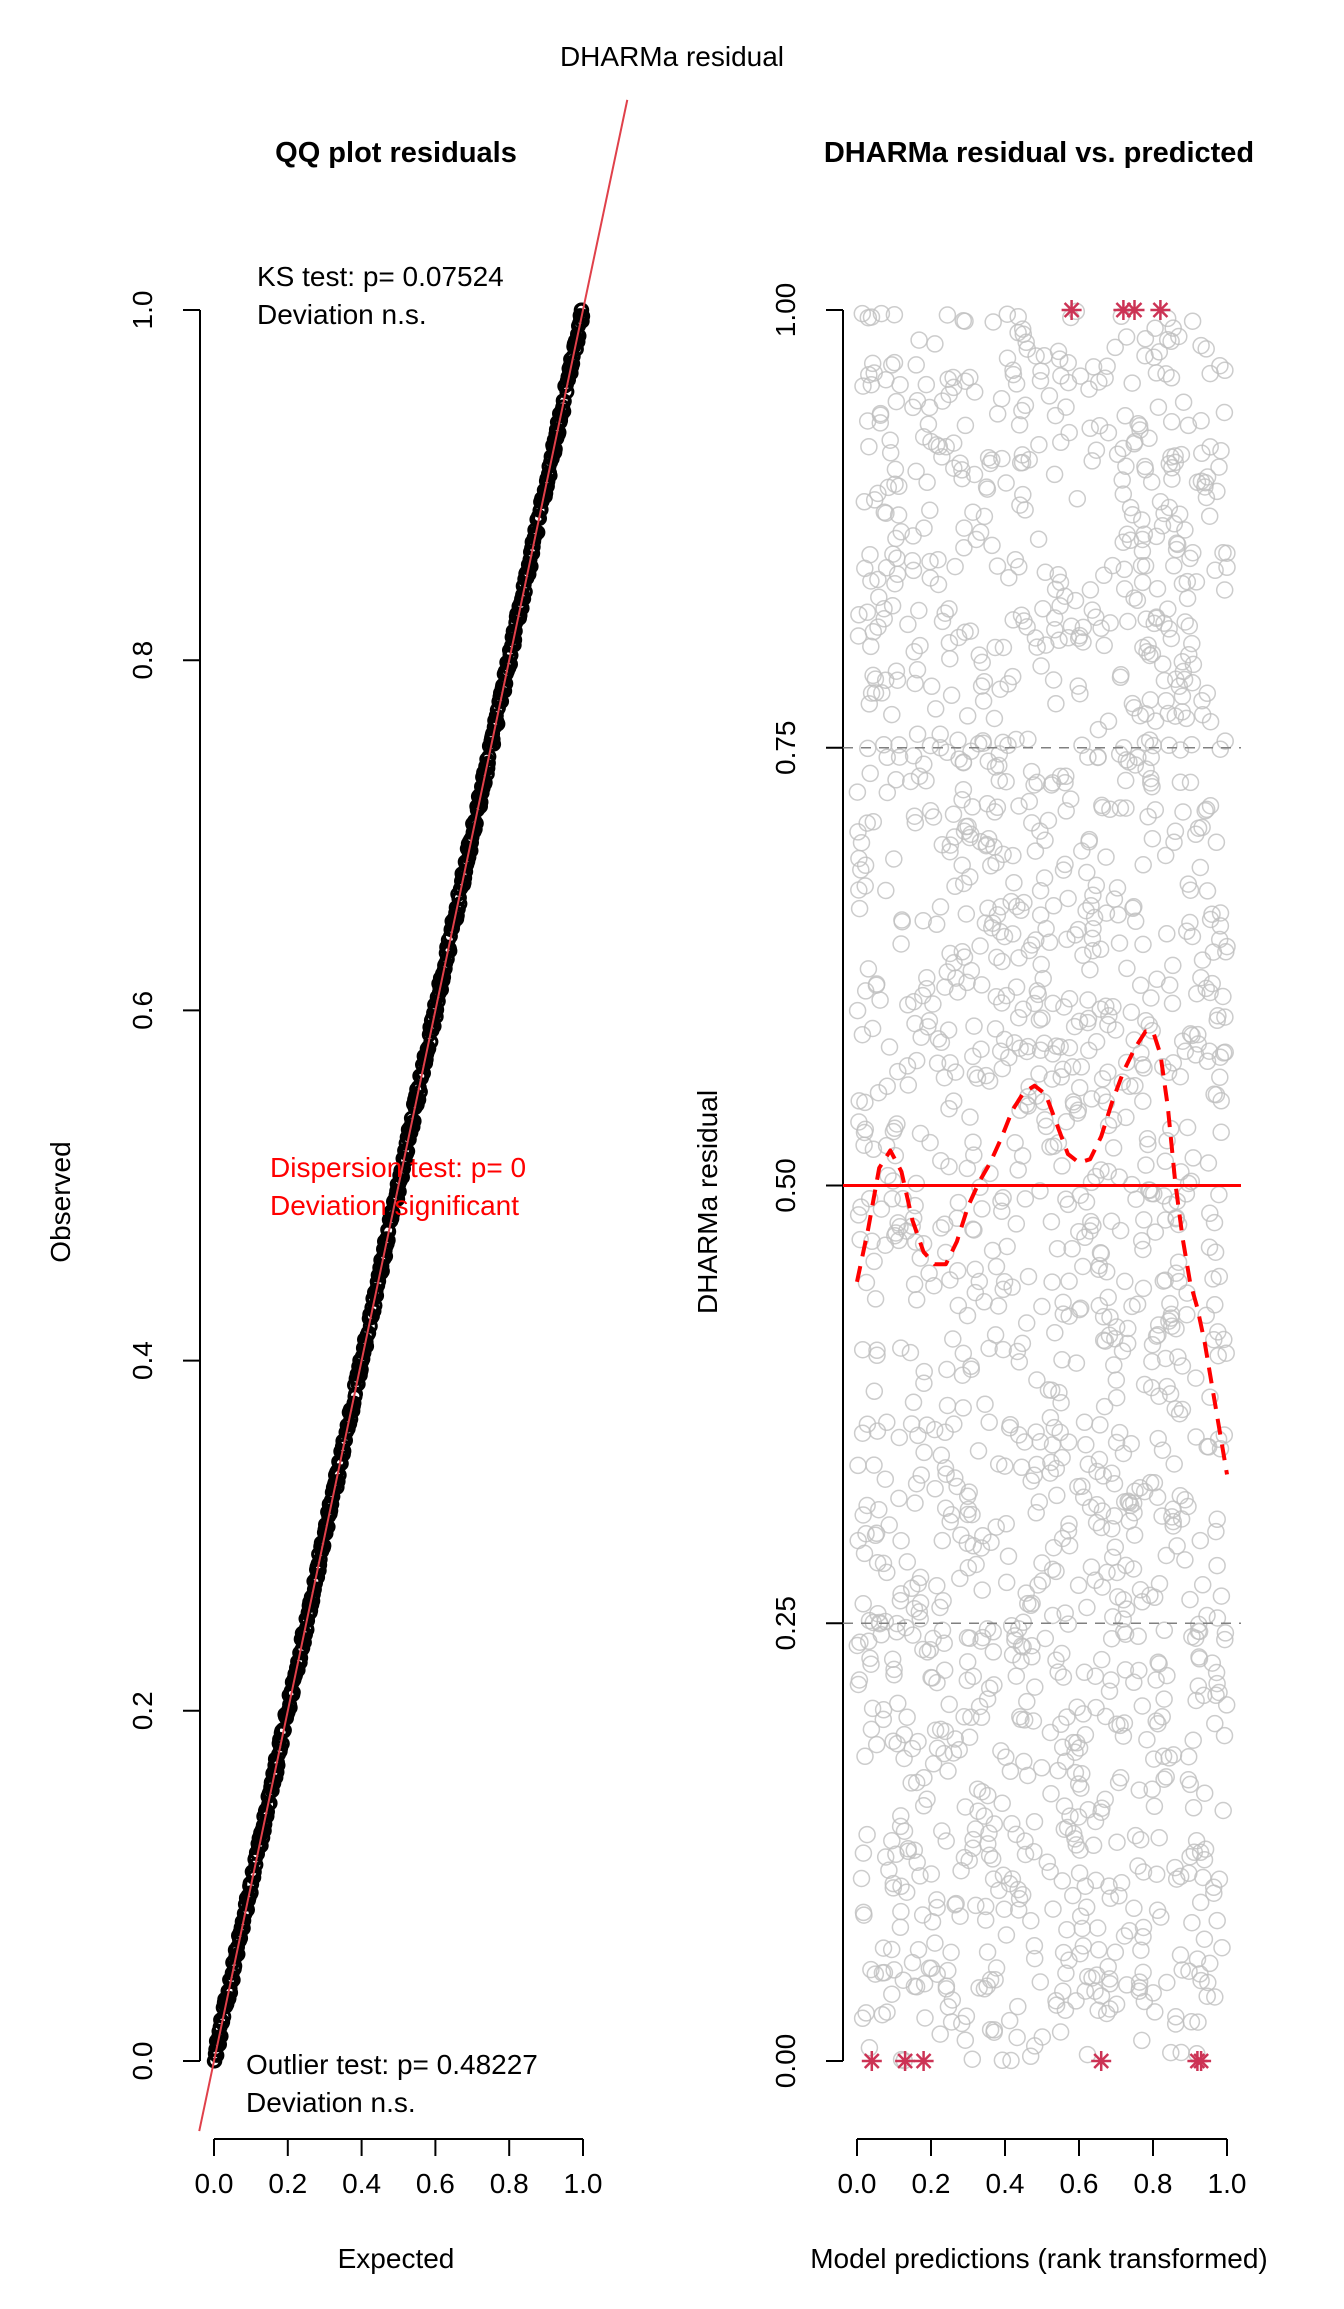 The height and width of the screenshot is (2309, 1344). I want to click on qq-x-tick-label: 0.6, so click(435, 2183).